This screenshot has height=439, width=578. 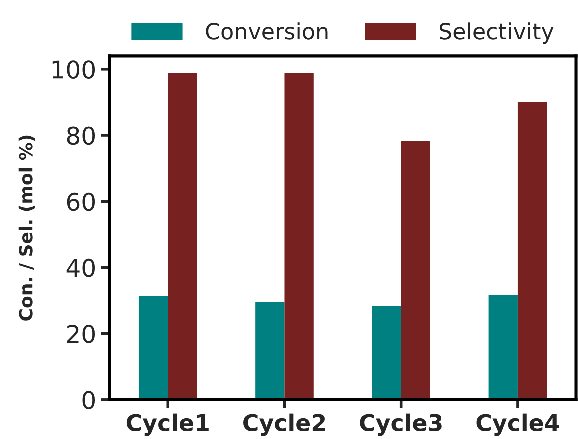 What do you see at coordinates (26, 228) in the screenshot?
I see `y-axis-title: Con. / Sel. (mol %)` at bounding box center [26, 228].